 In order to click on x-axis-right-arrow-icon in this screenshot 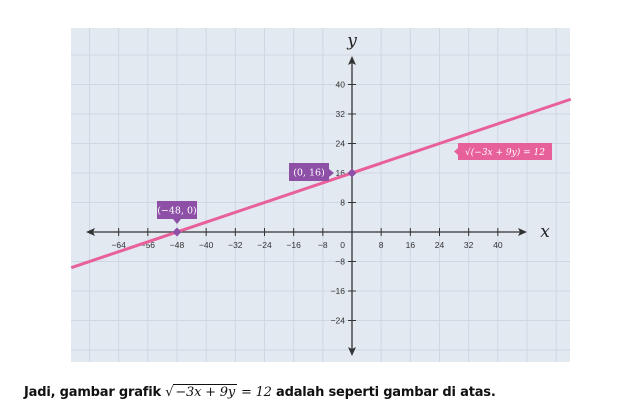, I will do `click(522, 232)`.